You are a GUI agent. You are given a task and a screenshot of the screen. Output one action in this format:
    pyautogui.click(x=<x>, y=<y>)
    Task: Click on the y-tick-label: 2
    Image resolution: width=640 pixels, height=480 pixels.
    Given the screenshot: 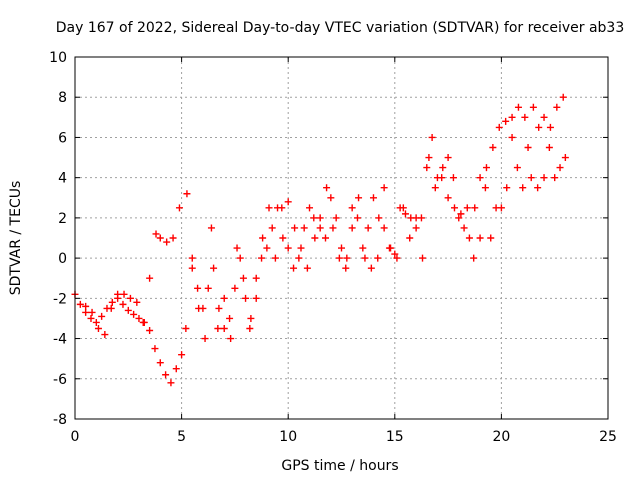 What is the action you would take?
    pyautogui.click(x=62, y=219)
    